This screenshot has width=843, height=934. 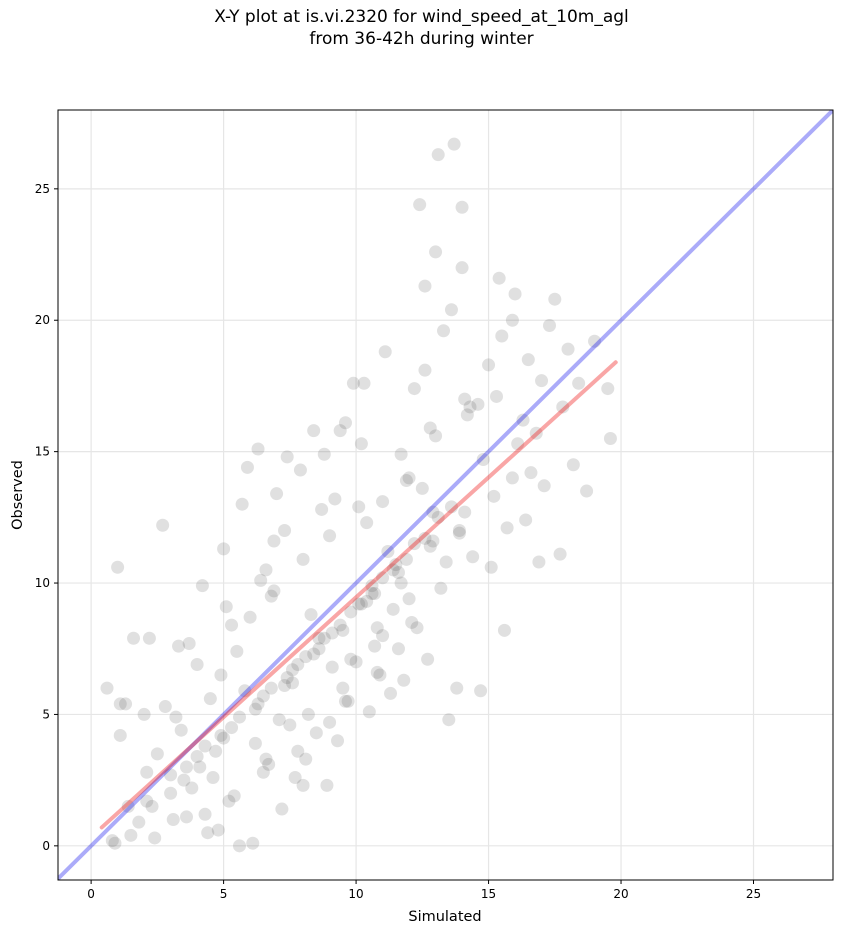 What do you see at coordinates (46, 846) in the screenshot?
I see `y-tick-label: 0` at bounding box center [46, 846].